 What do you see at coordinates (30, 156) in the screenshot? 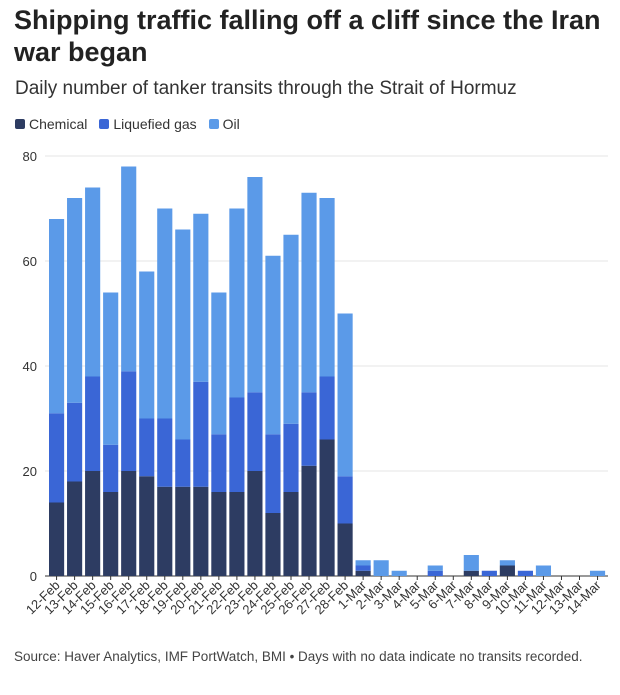
I see `y-tick-label: 80` at bounding box center [30, 156].